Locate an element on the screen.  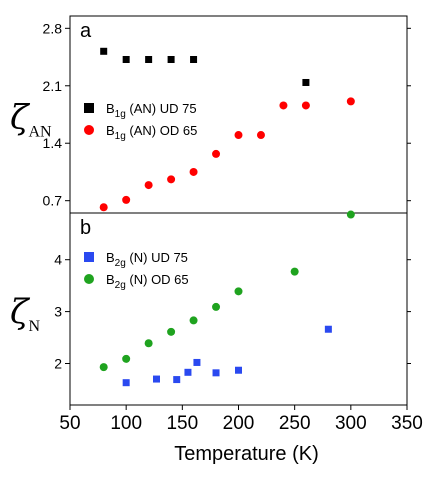
y-tick-label: 3 is located at coordinates (58, 312).